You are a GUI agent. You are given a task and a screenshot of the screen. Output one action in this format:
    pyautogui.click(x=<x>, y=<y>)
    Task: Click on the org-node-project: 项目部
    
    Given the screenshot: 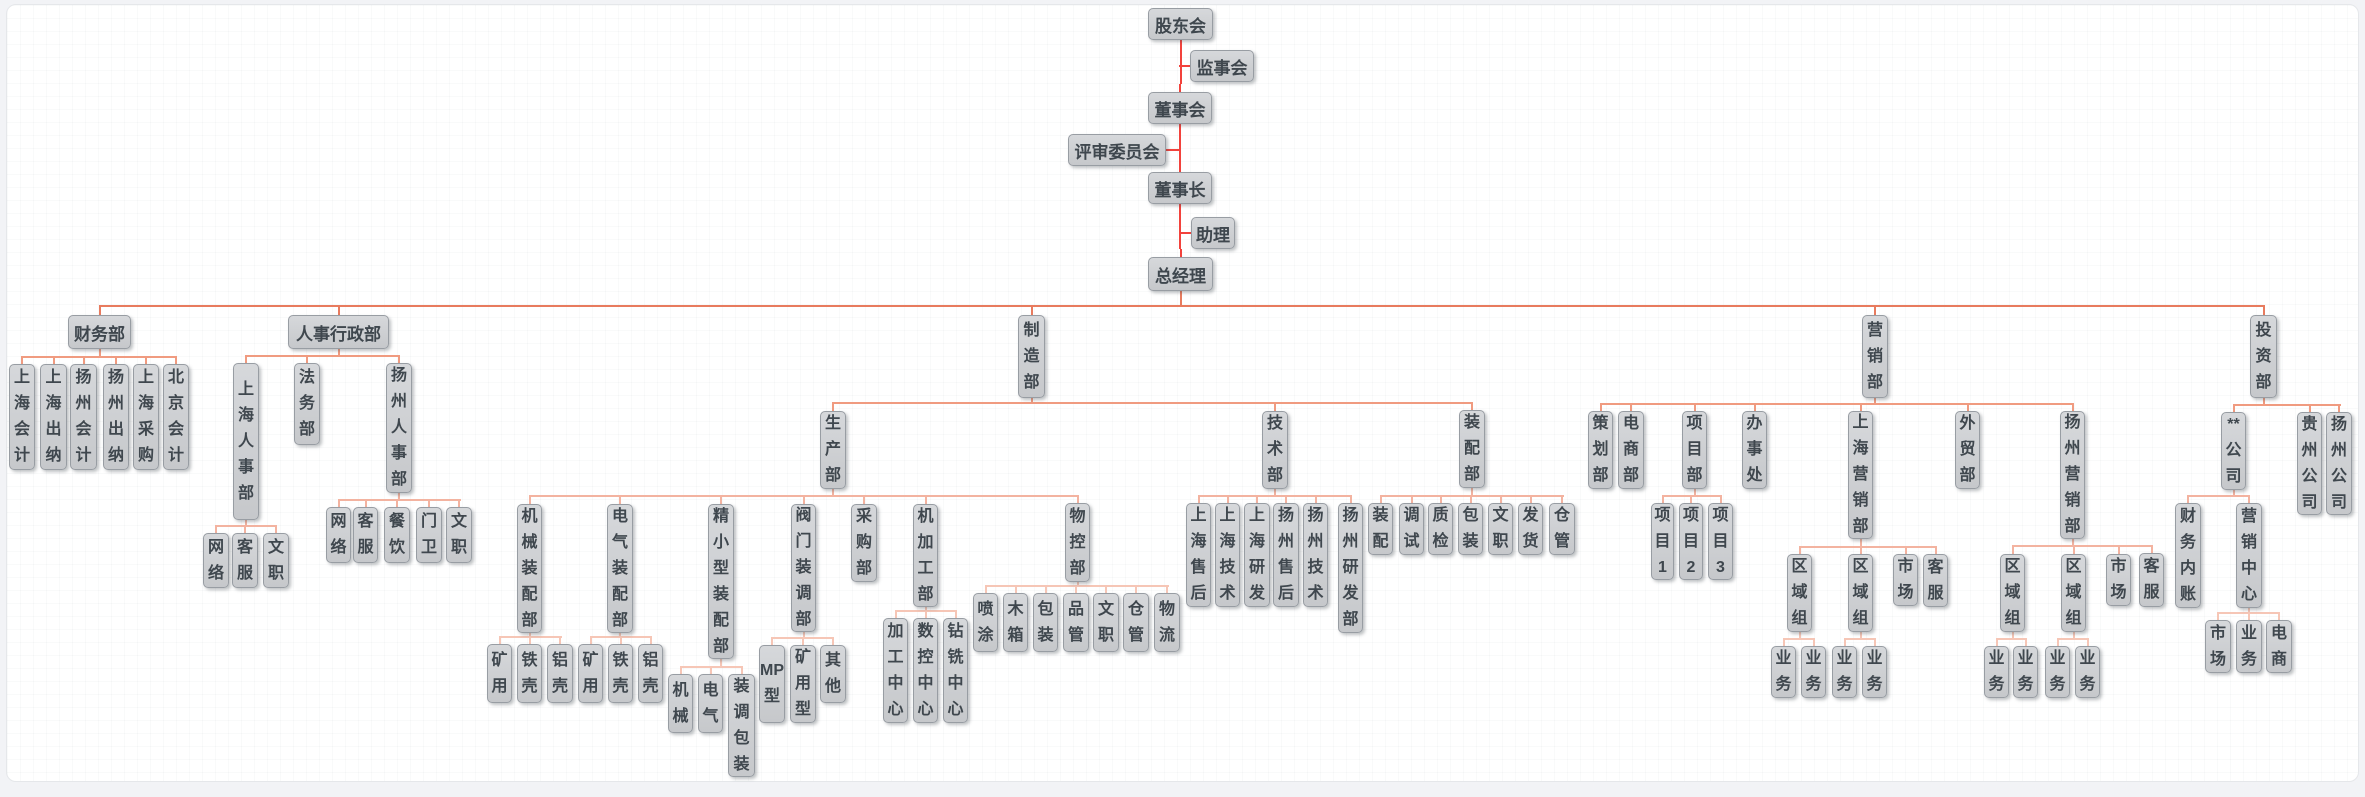 What is the action you would take?
    pyautogui.click(x=1694, y=450)
    